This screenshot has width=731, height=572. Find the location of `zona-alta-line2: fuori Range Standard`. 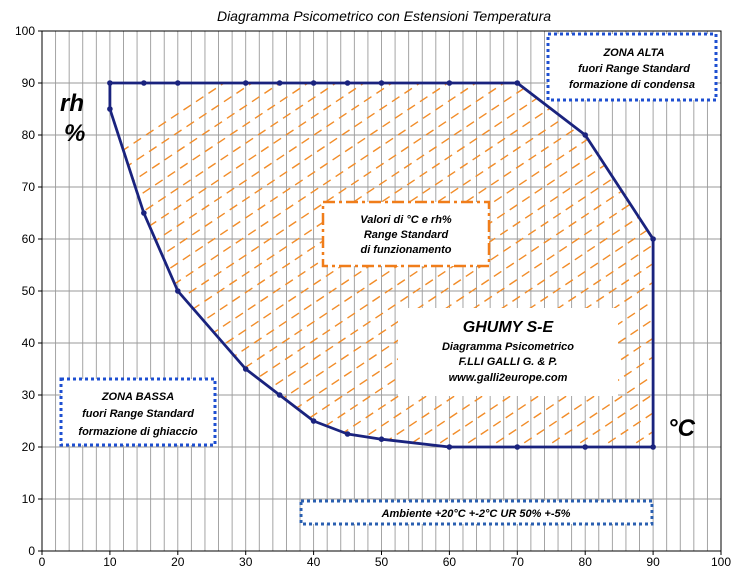

zona-alta-line2: fuori Range Standard is located at coordinates (634, 69).